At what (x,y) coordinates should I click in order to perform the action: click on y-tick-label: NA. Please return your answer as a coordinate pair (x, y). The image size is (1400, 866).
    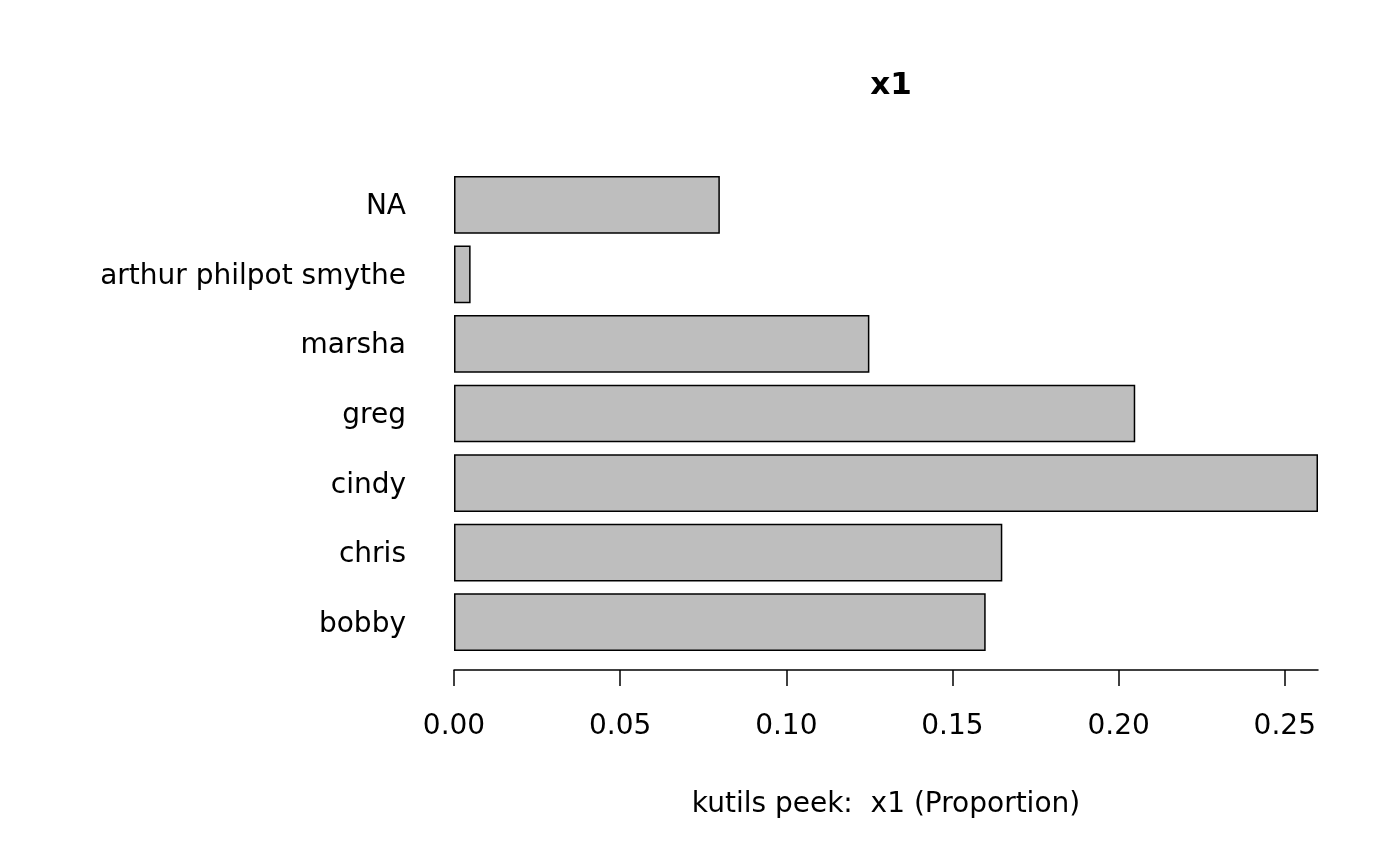
    Looking at the image, I should click on (385, 205).